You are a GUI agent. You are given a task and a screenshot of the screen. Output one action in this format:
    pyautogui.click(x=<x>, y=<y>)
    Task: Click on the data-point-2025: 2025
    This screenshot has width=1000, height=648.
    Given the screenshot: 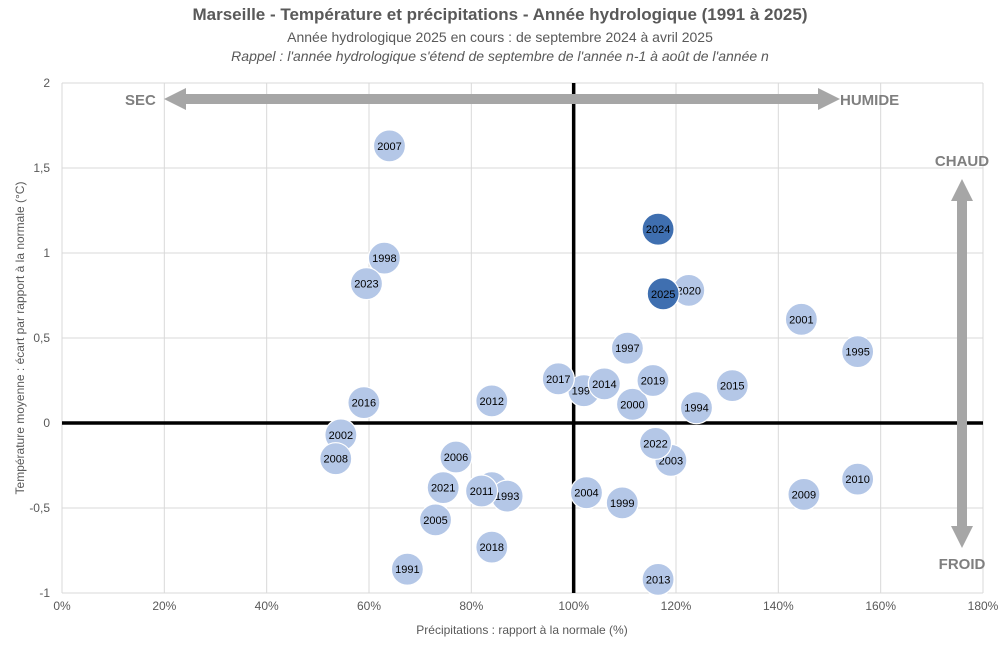 What is the action you would take?
    pyautogui.click(x=663, y=294)
    